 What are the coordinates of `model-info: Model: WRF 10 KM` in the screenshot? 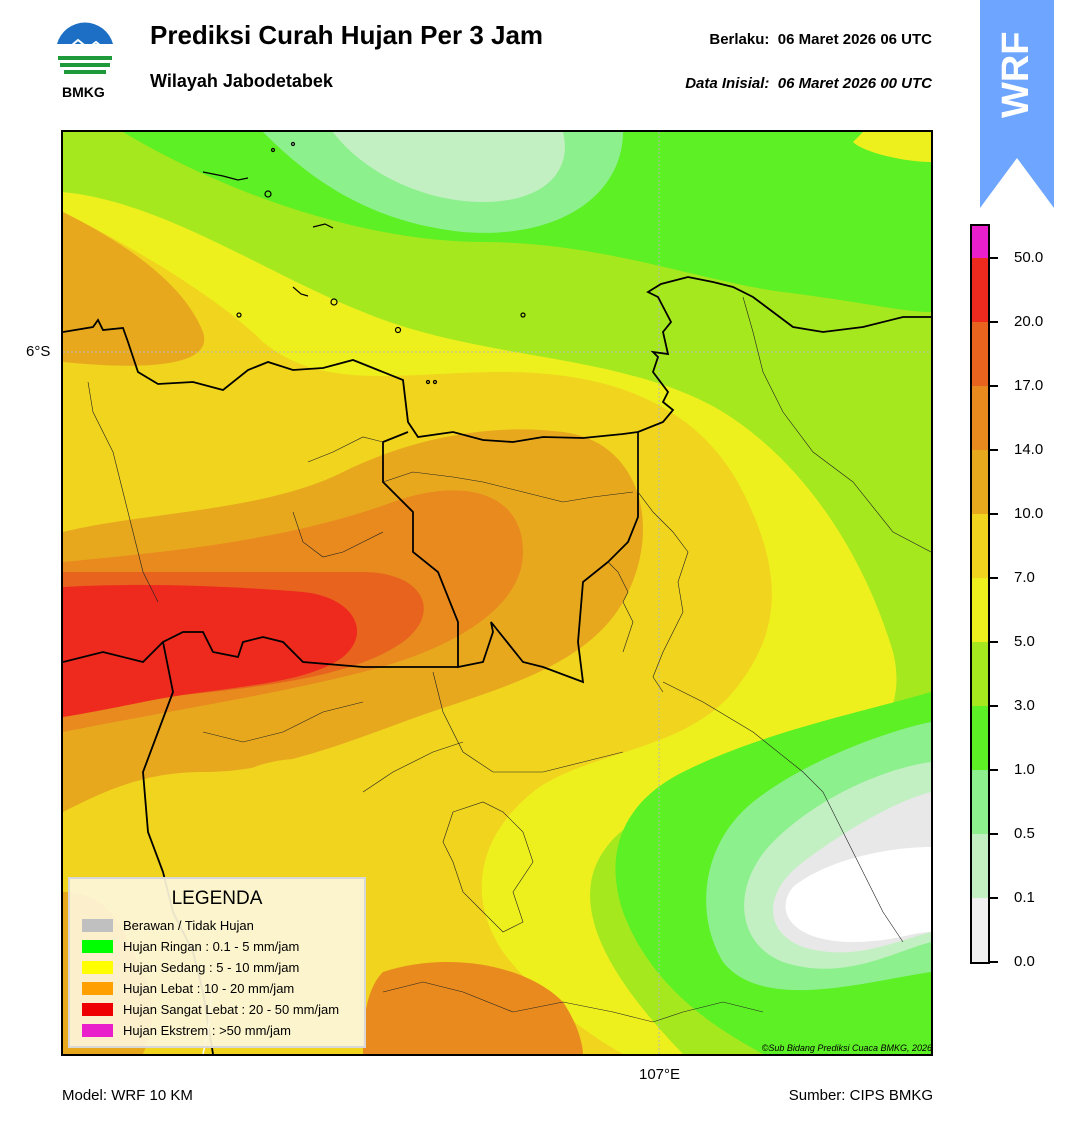 It's located at (127, 1095).